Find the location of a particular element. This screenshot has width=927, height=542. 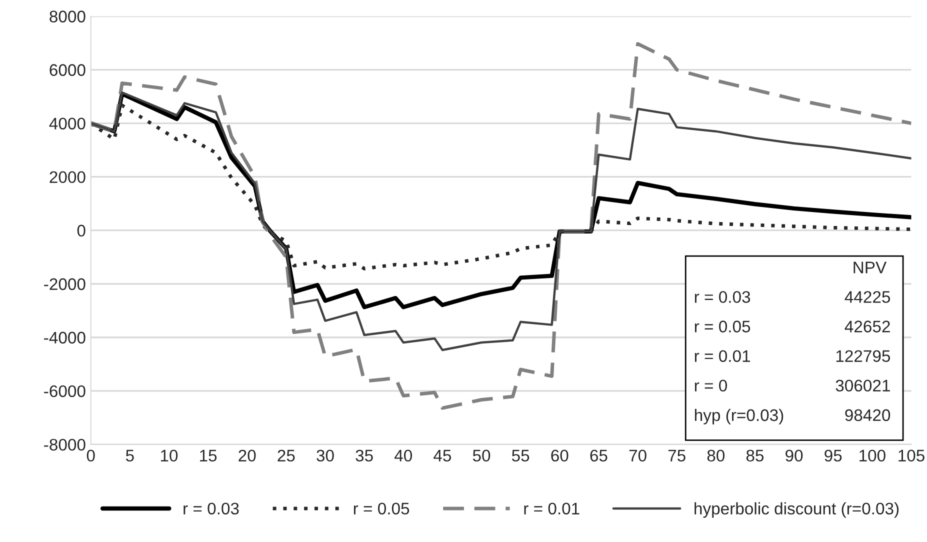

x-tick-label: 55 is located at coordinates (521, 456).